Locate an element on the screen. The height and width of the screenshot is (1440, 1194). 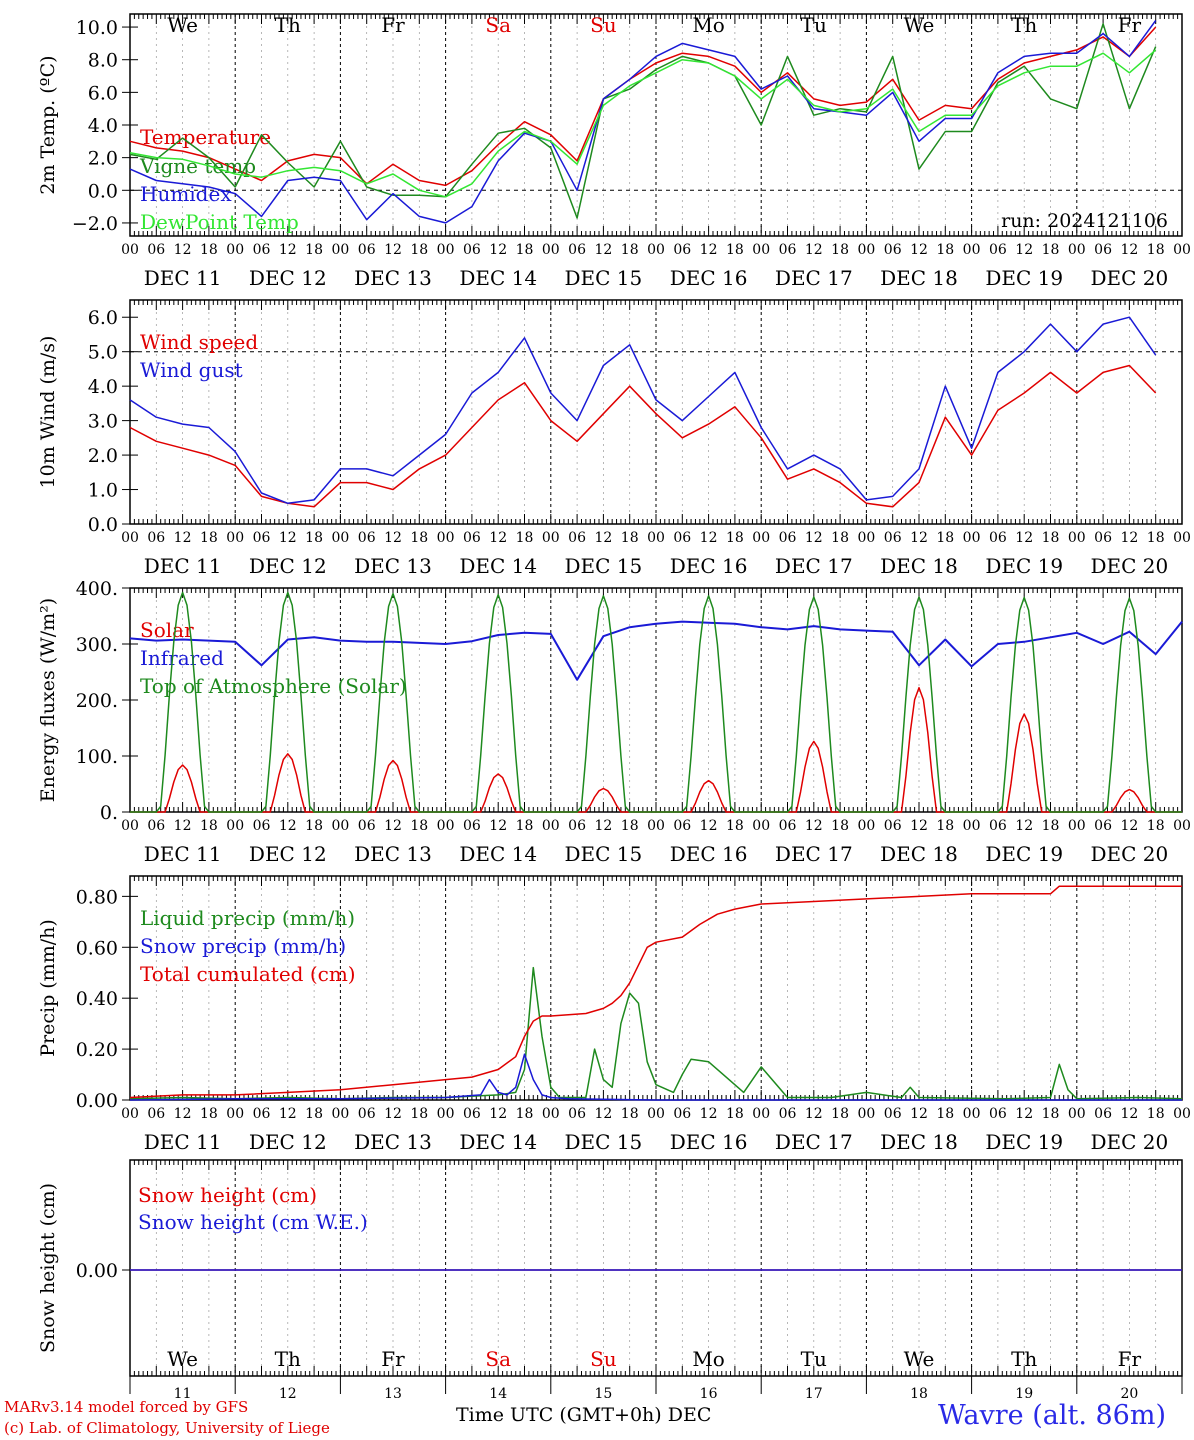
y-axis-title: Precip (mm/h) is located at coordinates (48, 988).